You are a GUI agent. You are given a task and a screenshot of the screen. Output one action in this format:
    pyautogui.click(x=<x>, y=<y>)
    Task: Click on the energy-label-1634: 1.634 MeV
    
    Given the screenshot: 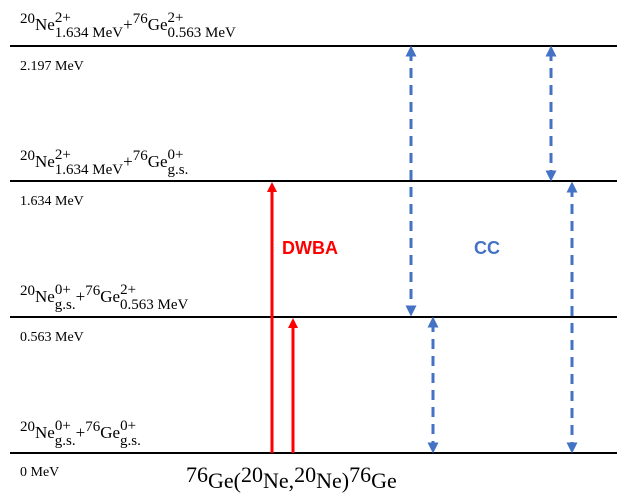 What is the action you would take?
    pyautogui.click(x=52, y=201)
    